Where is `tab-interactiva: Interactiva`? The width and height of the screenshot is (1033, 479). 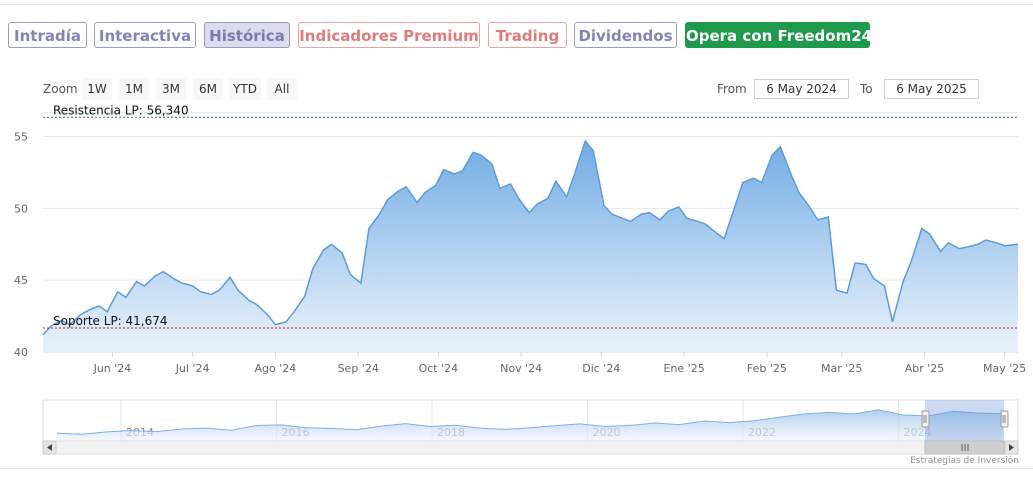 tab-interactiva: Interactiva is located at coordinates (145, 35).